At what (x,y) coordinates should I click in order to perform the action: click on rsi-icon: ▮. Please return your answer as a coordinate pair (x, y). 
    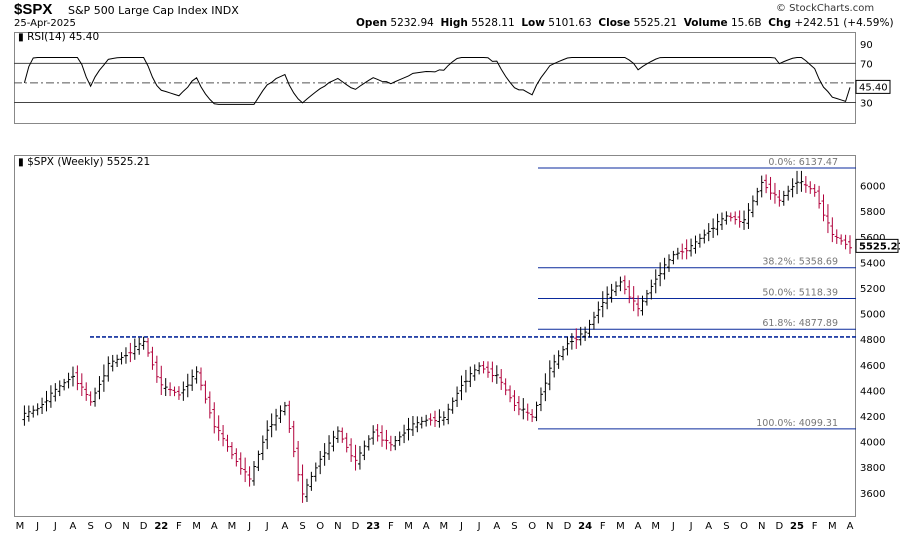
    Looking at the image, I should click on (21, 37).